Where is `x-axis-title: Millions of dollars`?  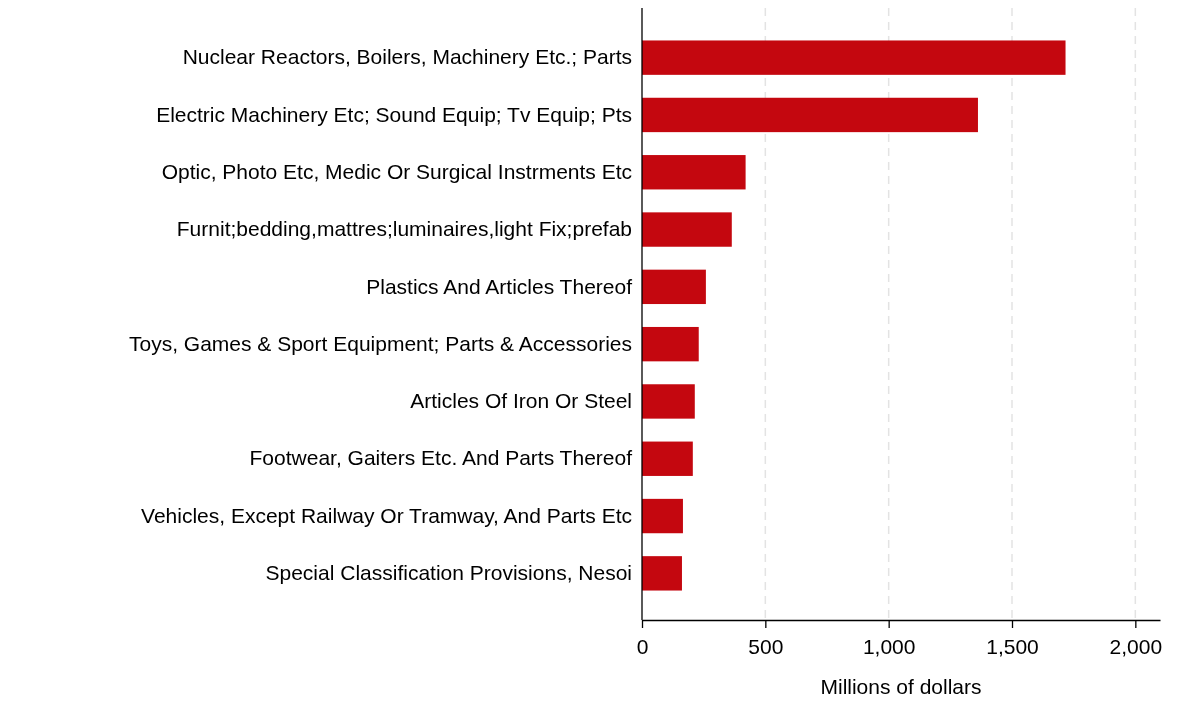
x-axis-title: Millions of dollars is located at coordinates (901, 686).